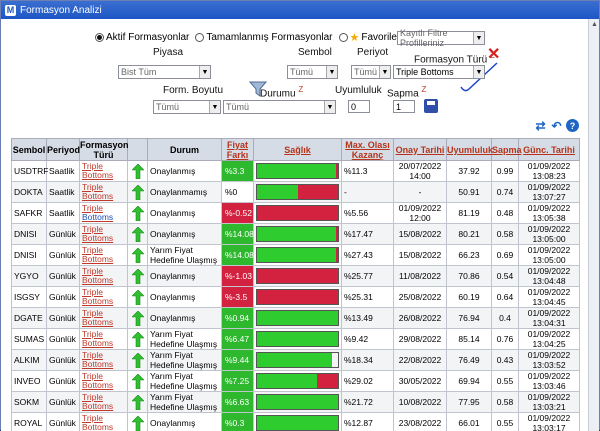 Image resolution: width=600 pixels, height=431 pixels. I want to click on cell-sembol: SAFKR, so click(29, 213).